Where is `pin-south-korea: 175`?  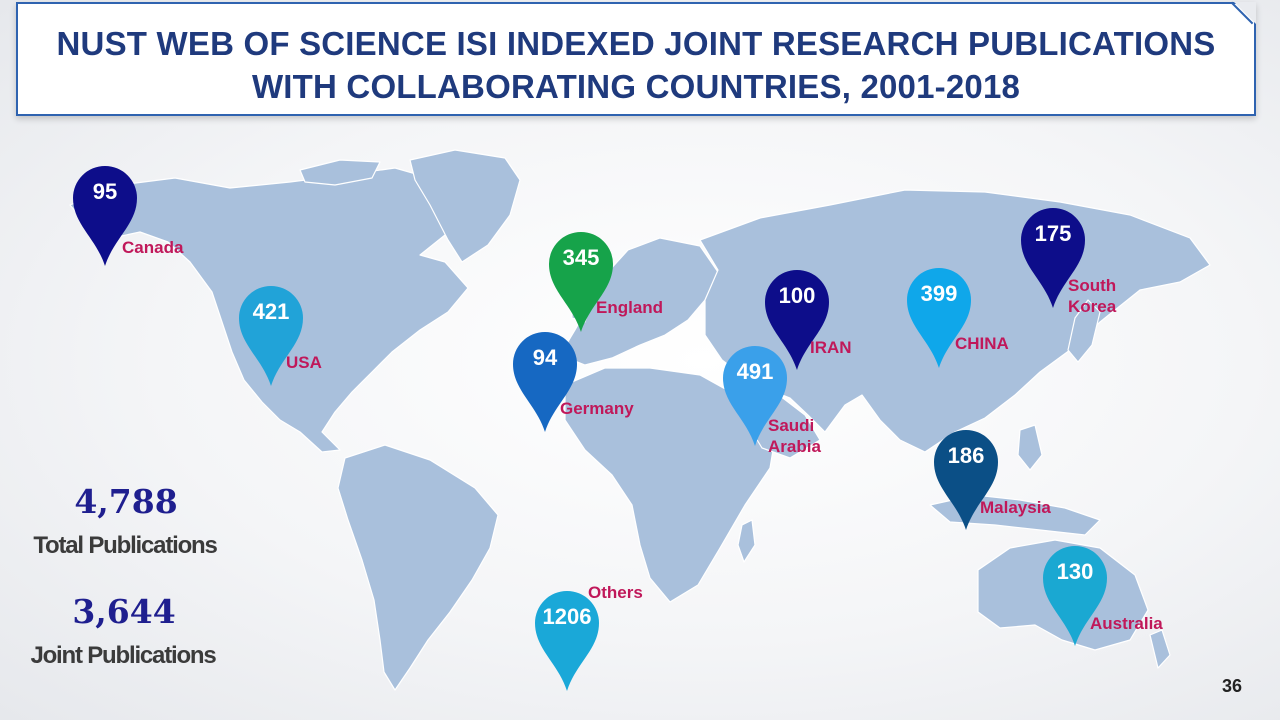
pin-south-korea: 175 is located at coordinates (1053, 256).